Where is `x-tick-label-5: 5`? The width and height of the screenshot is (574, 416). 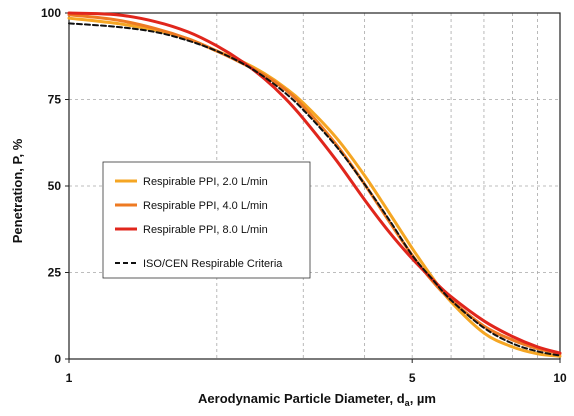
x-tick-label-5: 5 is located at coordinates (412, 378).